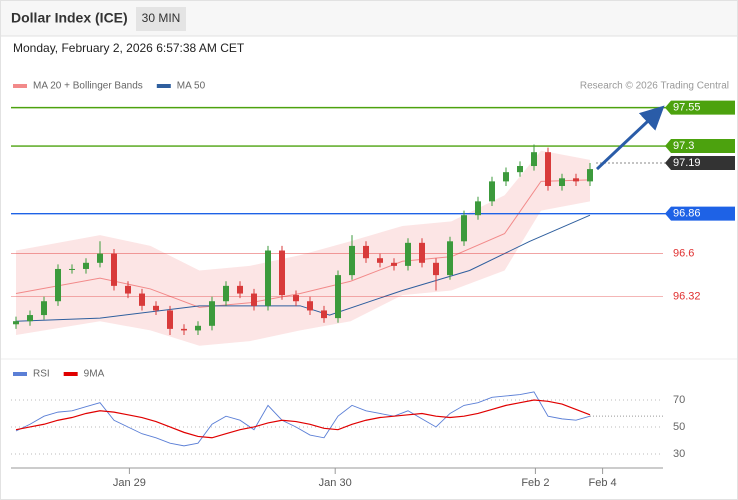 This screenshot has width=738, height=500. Describe the element at coordinates (41, 374) in the screenshot. I see `legend-label: RSI` at that location.